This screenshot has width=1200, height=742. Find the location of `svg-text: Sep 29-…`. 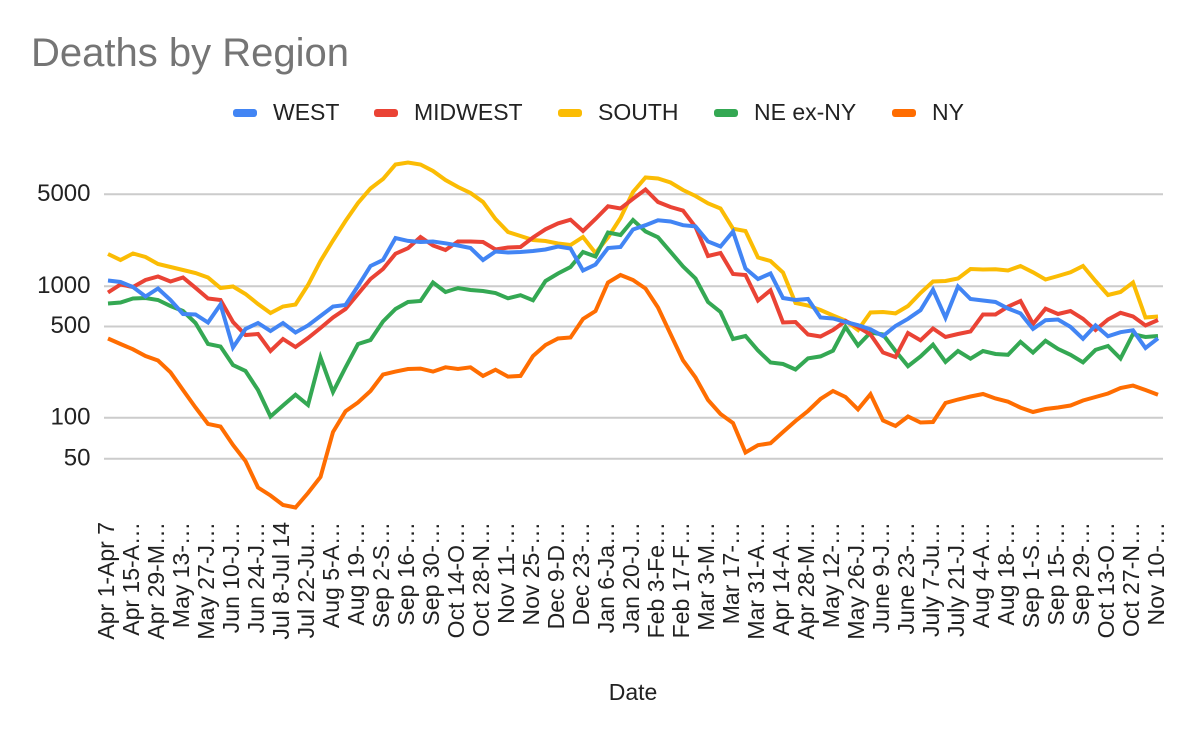

svg-text: Sep 29-… is located at coordinates (1081, 574).